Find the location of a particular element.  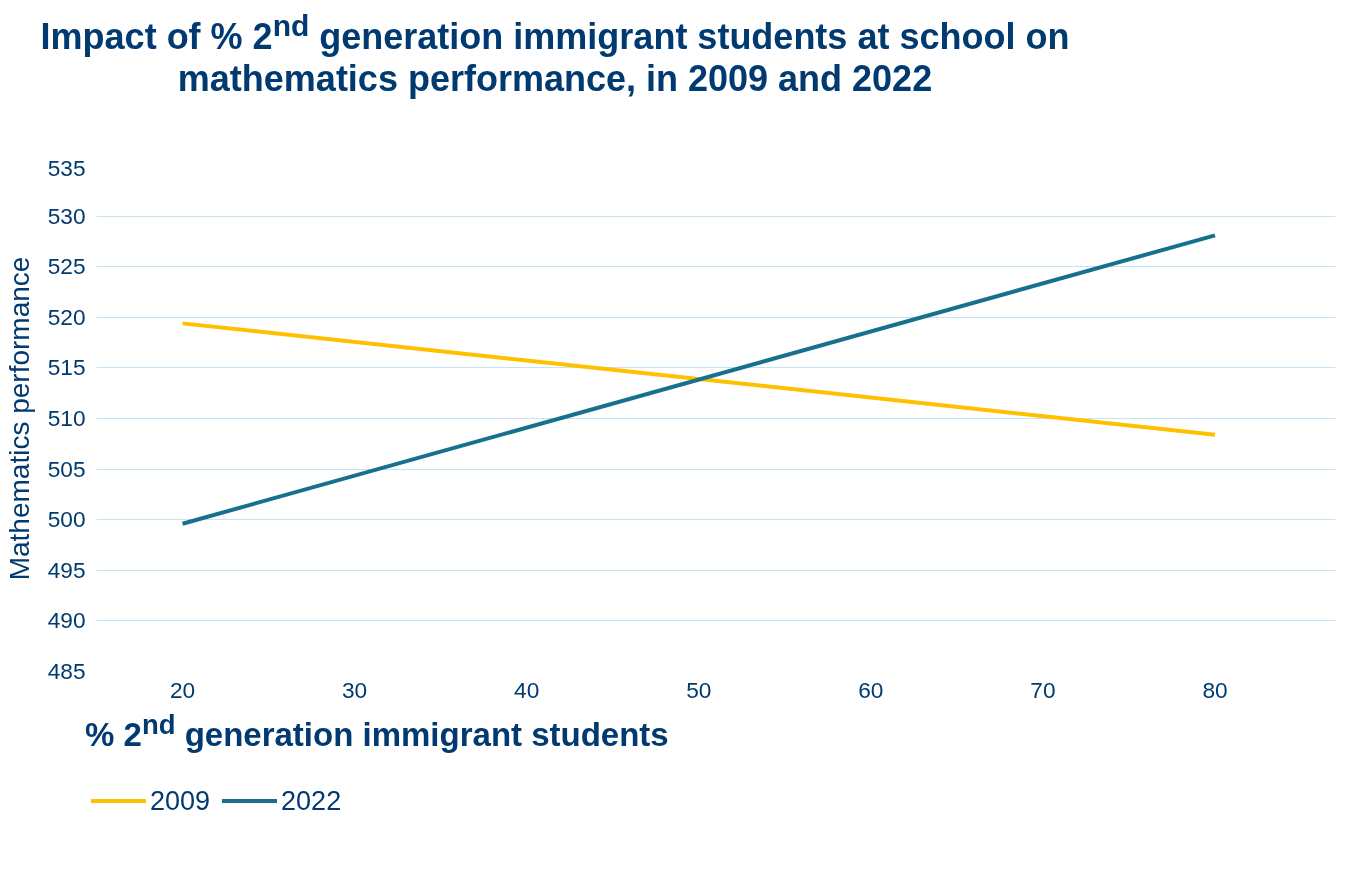

y-tick-label: 525 is located at coordinates (66, 266).